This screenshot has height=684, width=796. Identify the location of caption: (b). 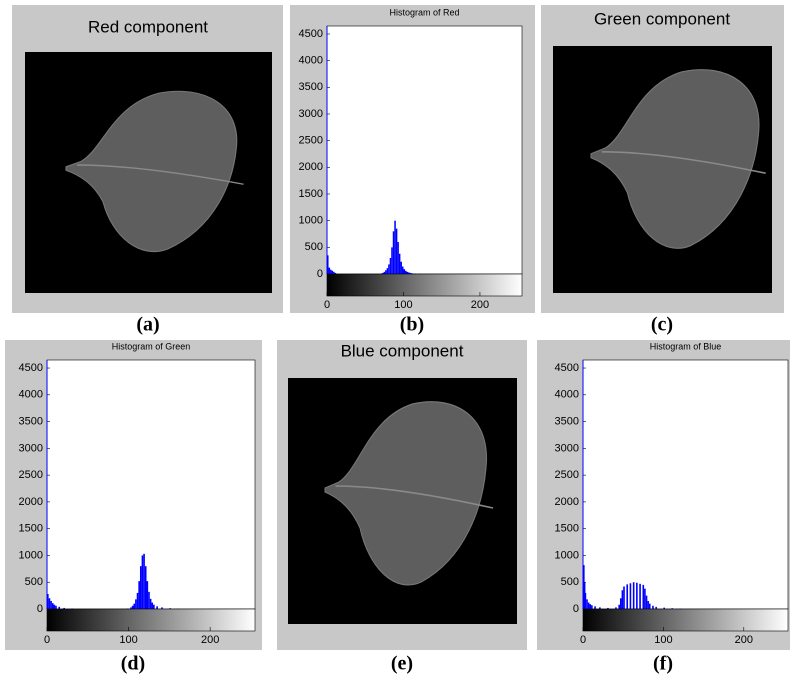
(412, 325).